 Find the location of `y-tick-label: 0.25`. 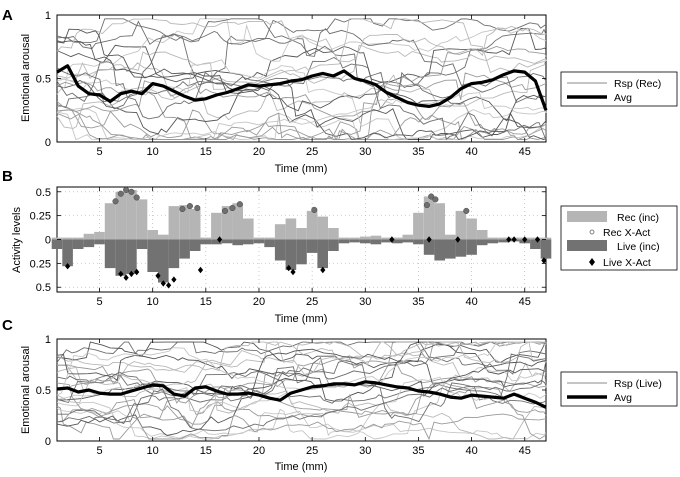

y-tick-label: 0.25 is located at coordinates (40, 217).